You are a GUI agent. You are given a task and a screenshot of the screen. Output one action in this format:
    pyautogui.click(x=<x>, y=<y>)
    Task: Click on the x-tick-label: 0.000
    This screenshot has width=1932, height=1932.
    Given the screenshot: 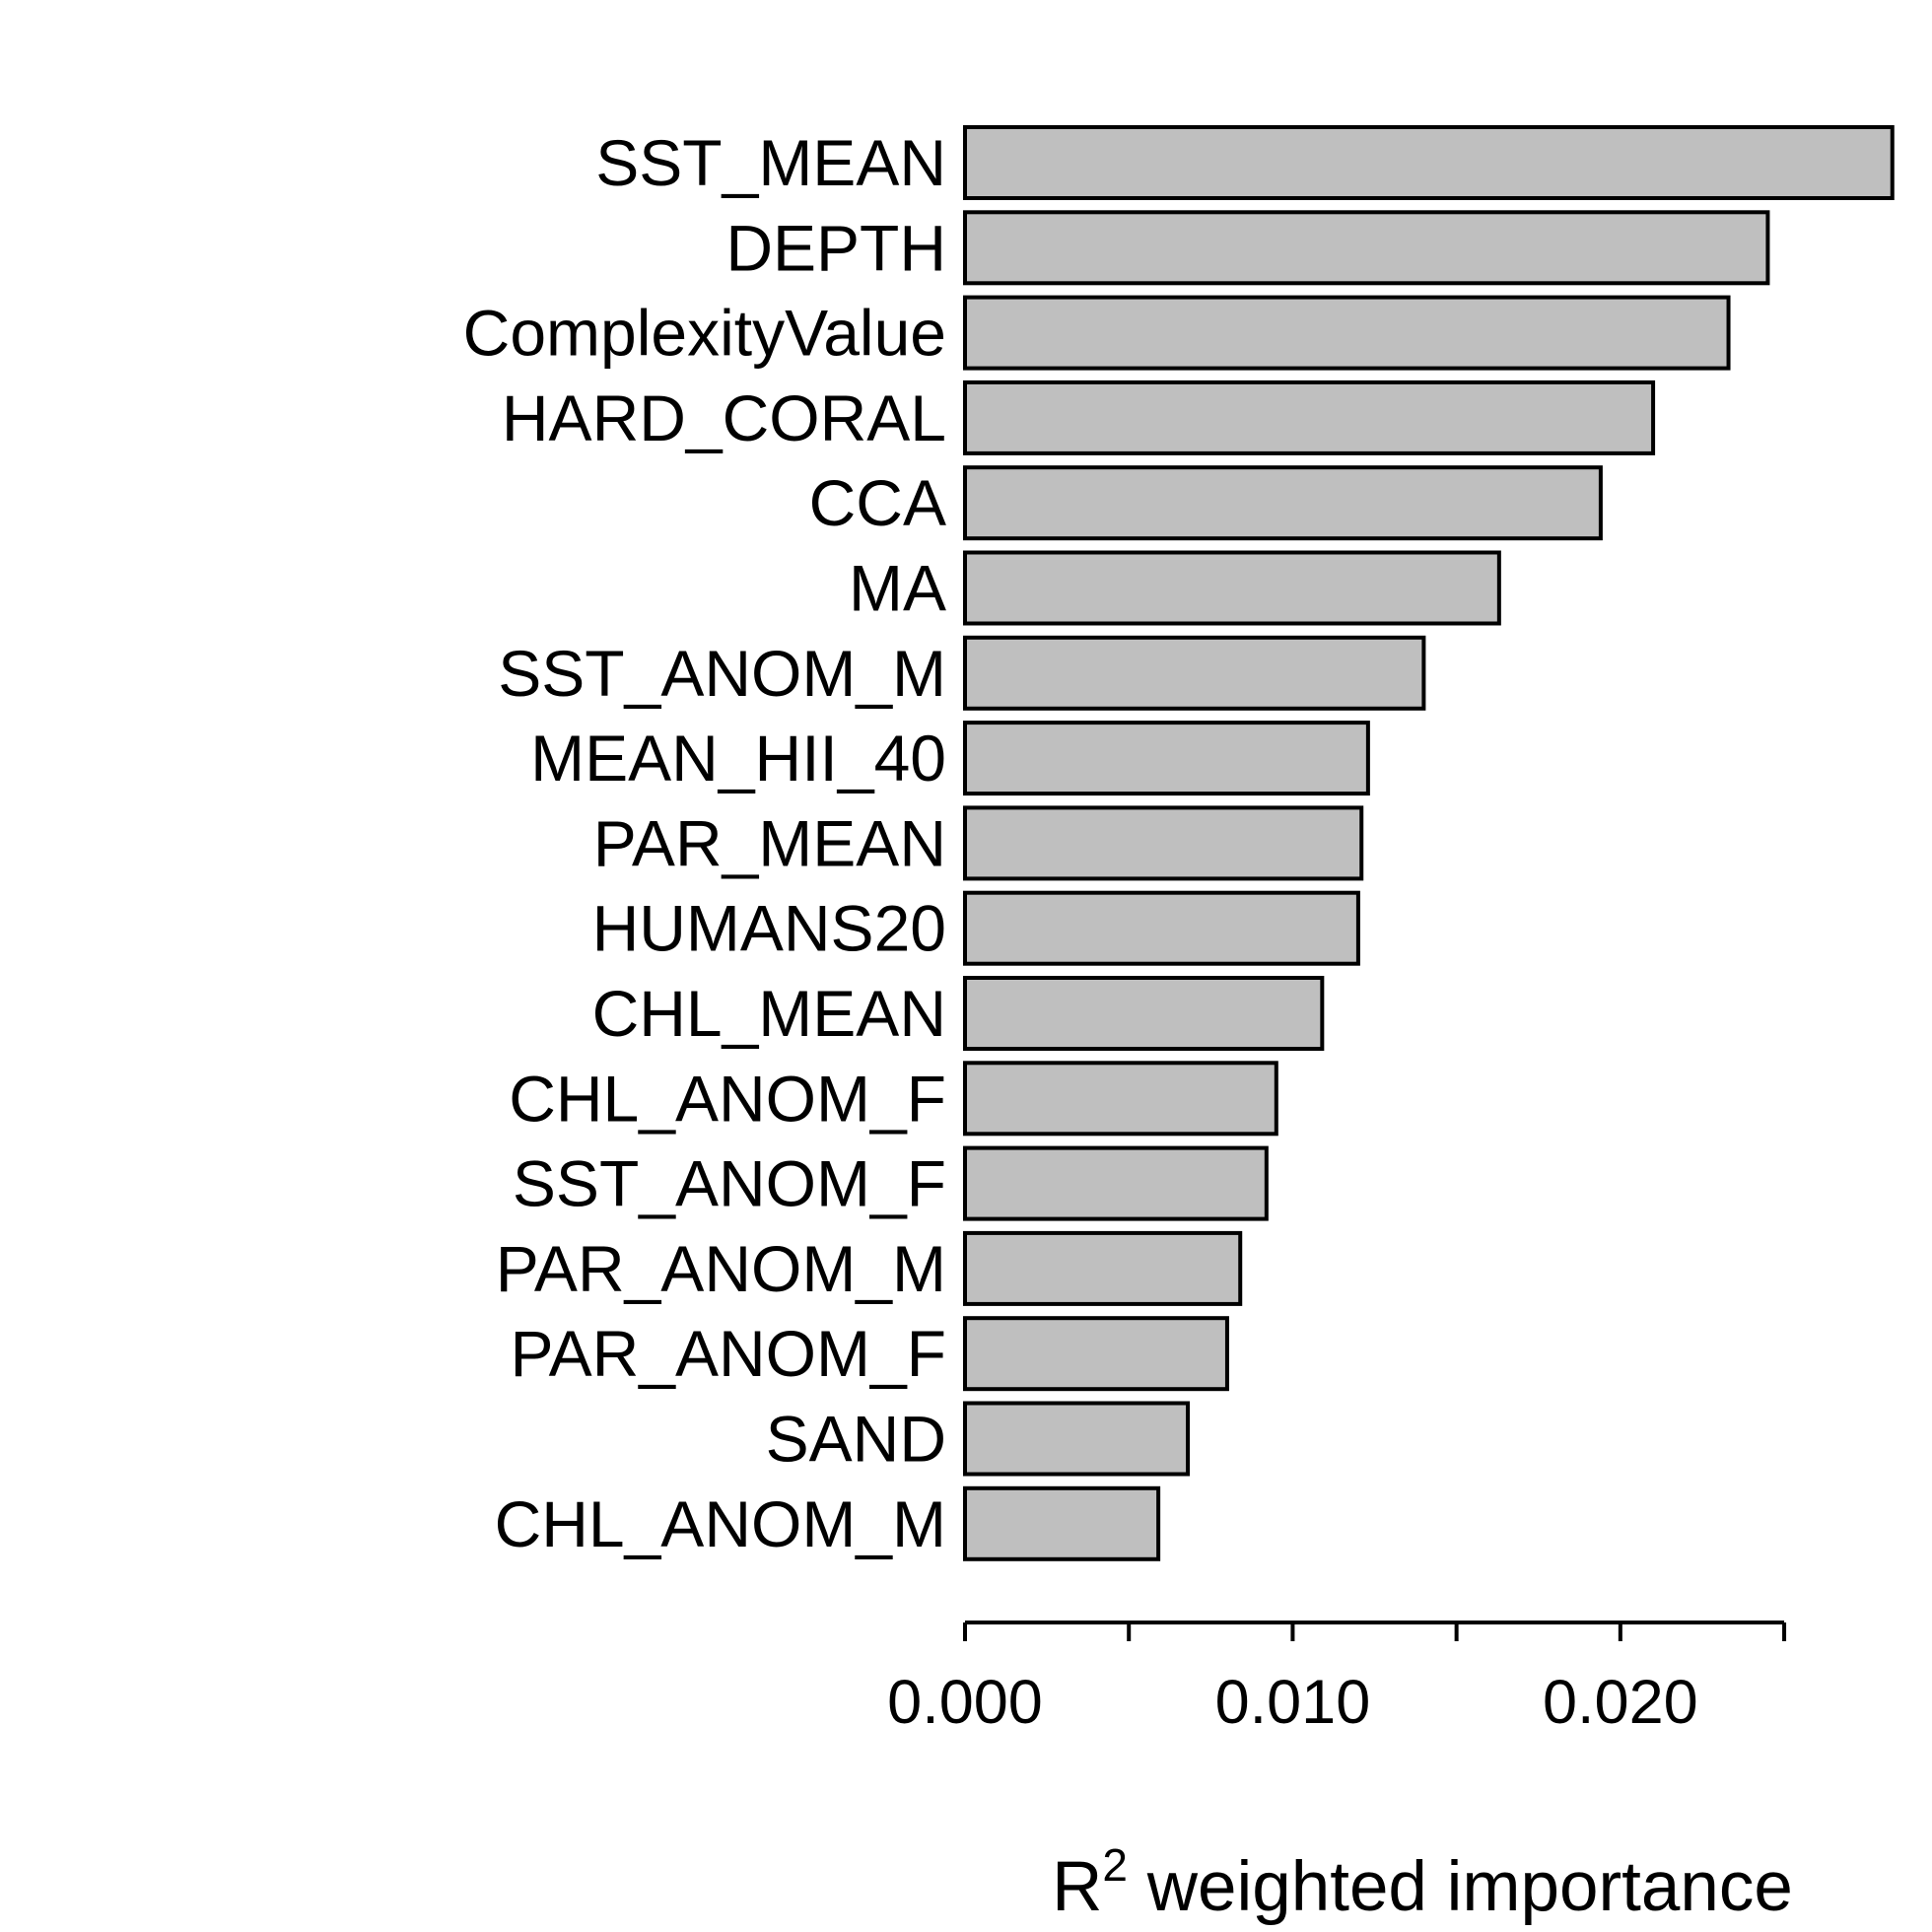 What is the action you would take?
    pyautogui.click(x=965, y=1703)
    